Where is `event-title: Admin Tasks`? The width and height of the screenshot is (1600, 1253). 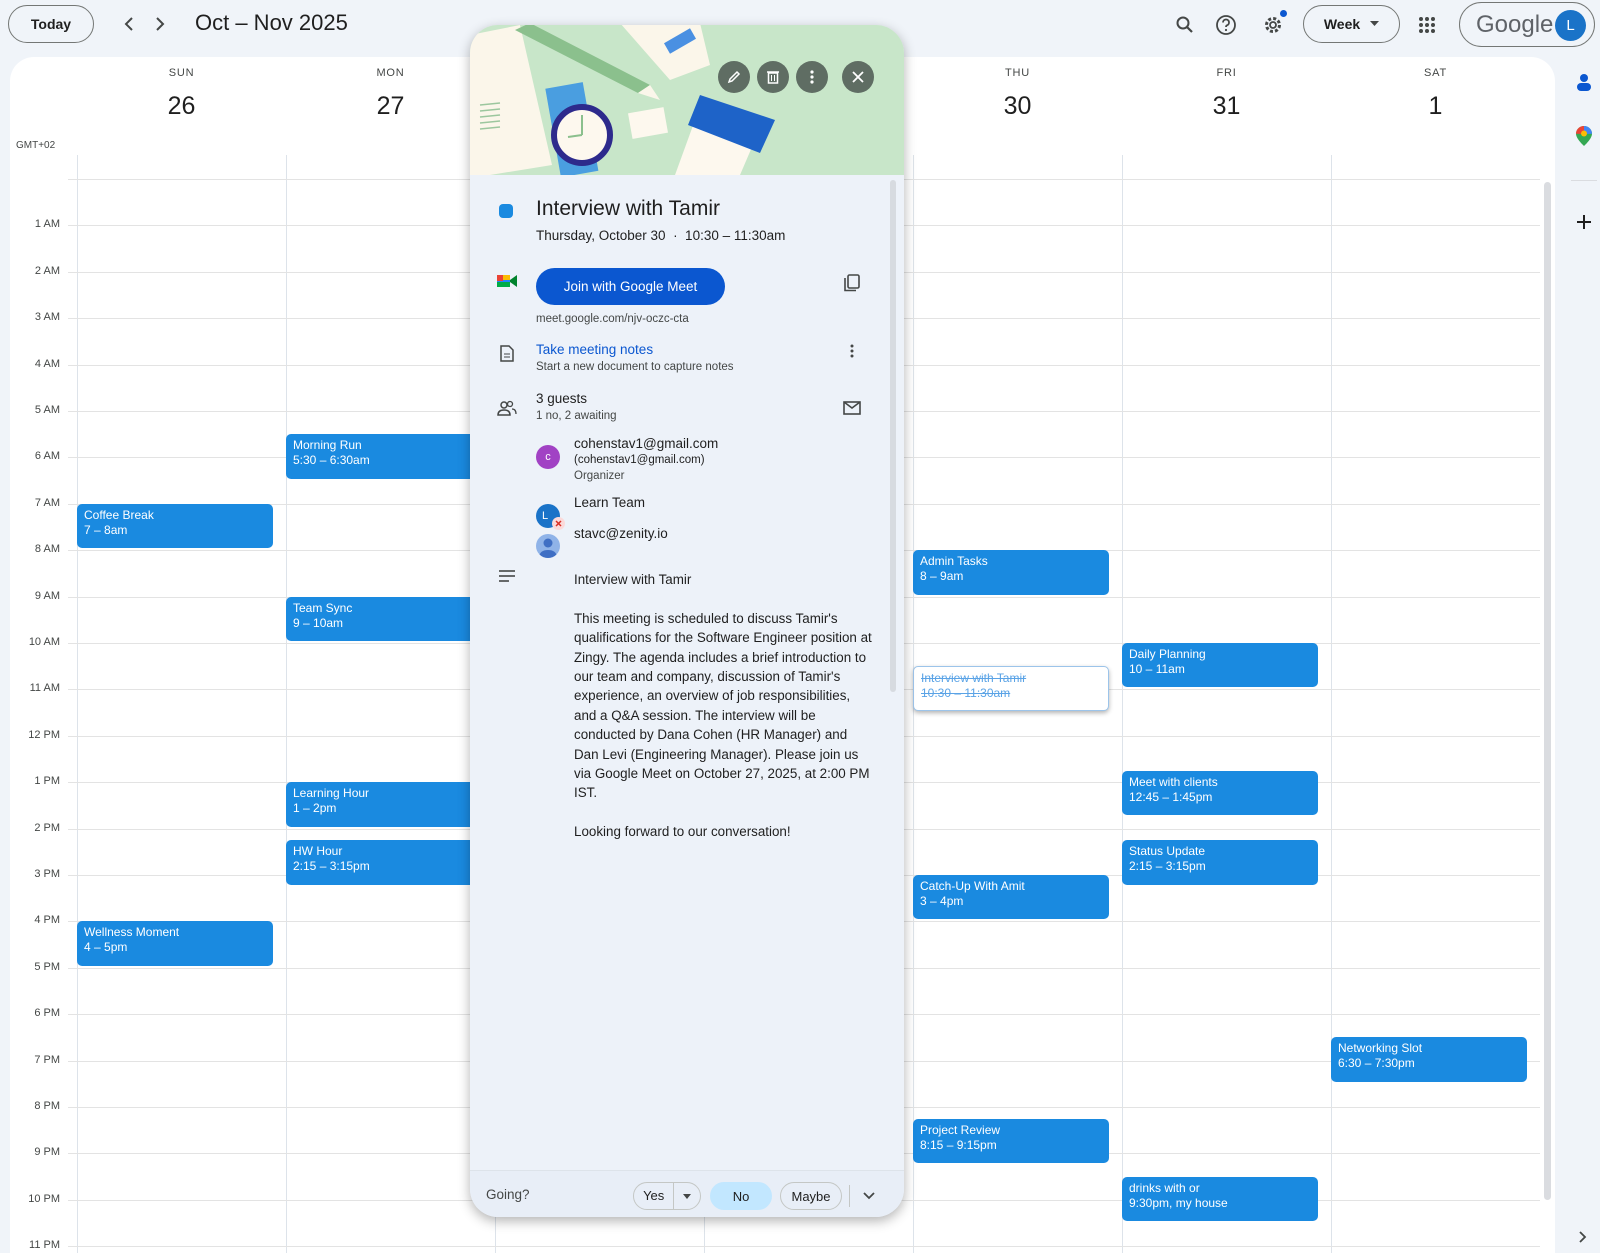 event-title: Admin Tasks is located at coordinates (954, 561).